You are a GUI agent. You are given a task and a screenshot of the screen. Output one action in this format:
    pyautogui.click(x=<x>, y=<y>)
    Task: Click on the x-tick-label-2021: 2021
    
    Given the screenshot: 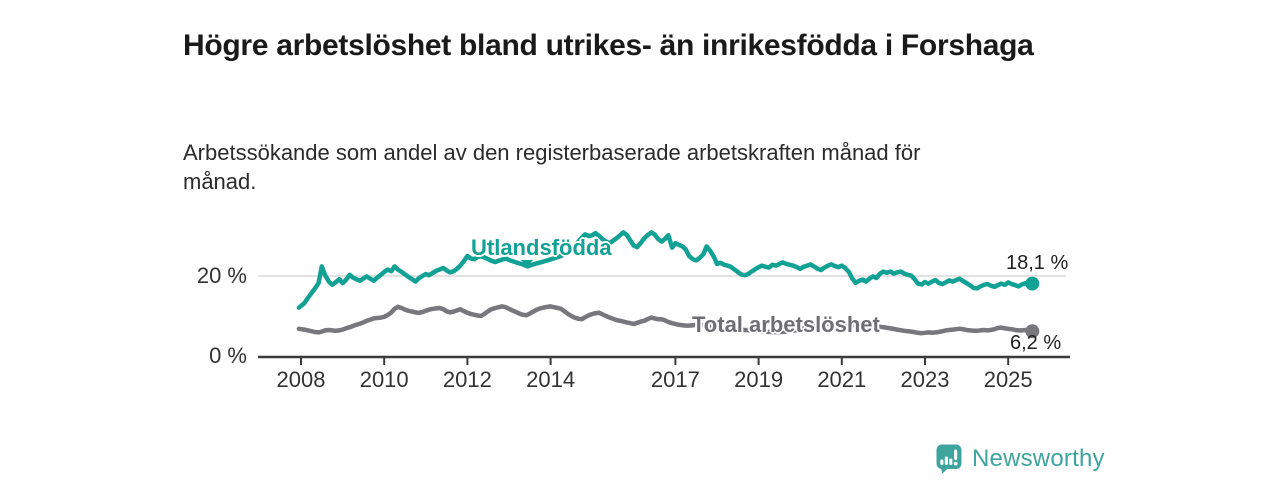 What is the action you would take?
    pyautogui.click(x=842, y=379)
    